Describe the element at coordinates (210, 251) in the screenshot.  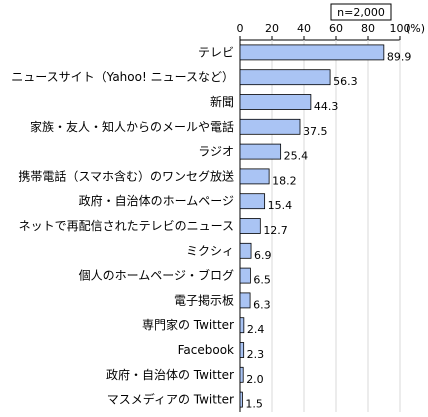
I see `category-label: ミクシィ` at that location.